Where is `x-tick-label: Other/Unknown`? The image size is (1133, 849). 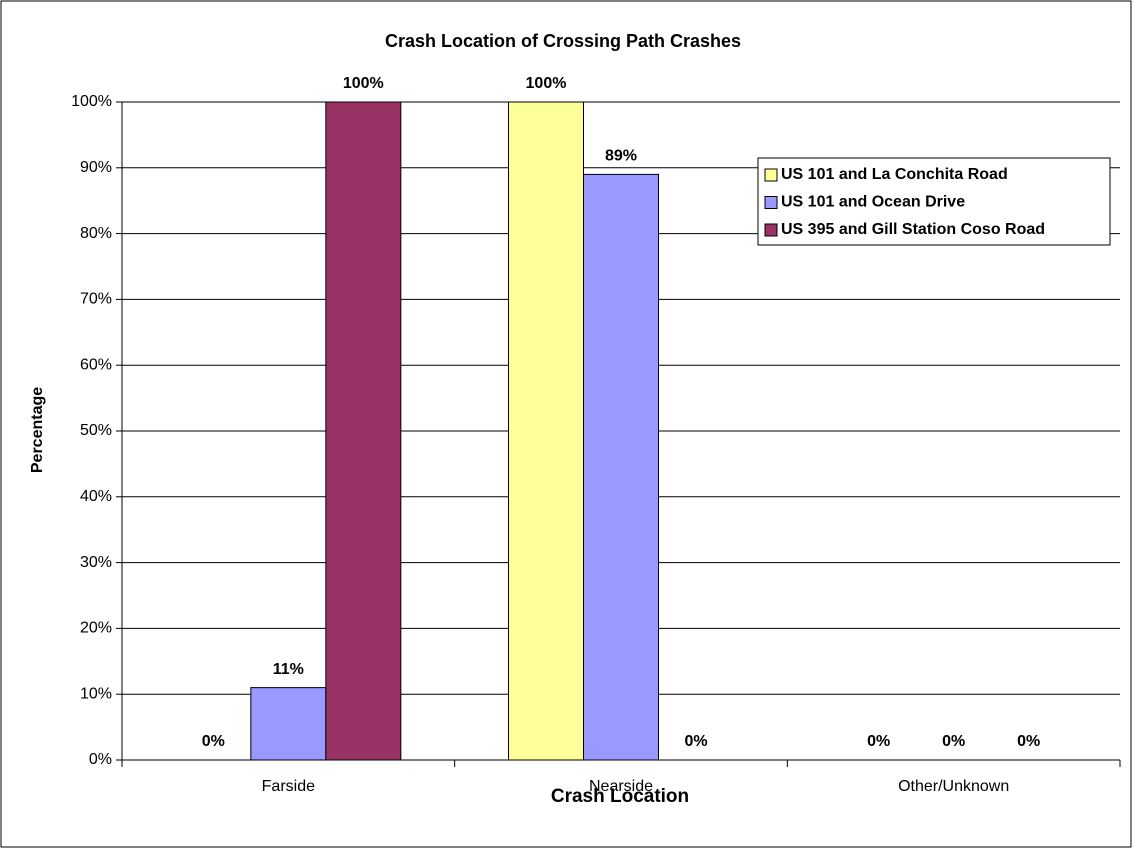
x-tick-label: Other/Unknown is located at coordinates (953, 786).